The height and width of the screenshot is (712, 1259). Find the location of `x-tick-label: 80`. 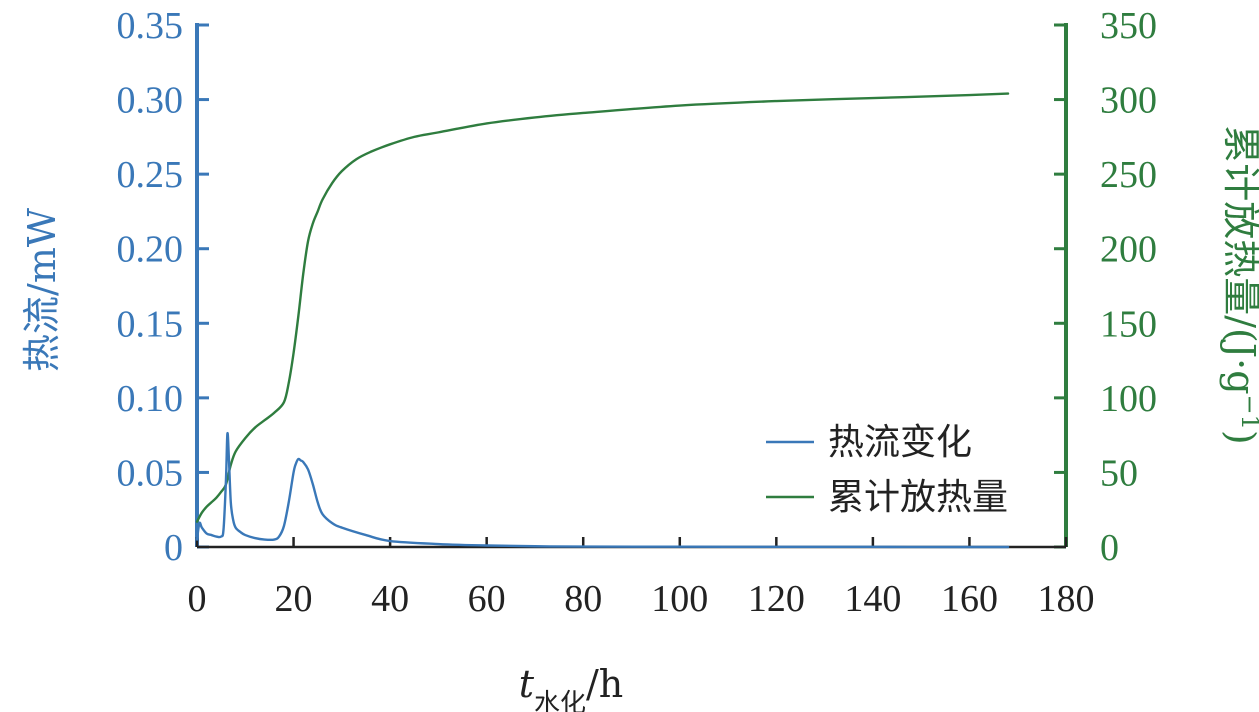

x-tick-label: 80 is located at coordinates (583, 599).